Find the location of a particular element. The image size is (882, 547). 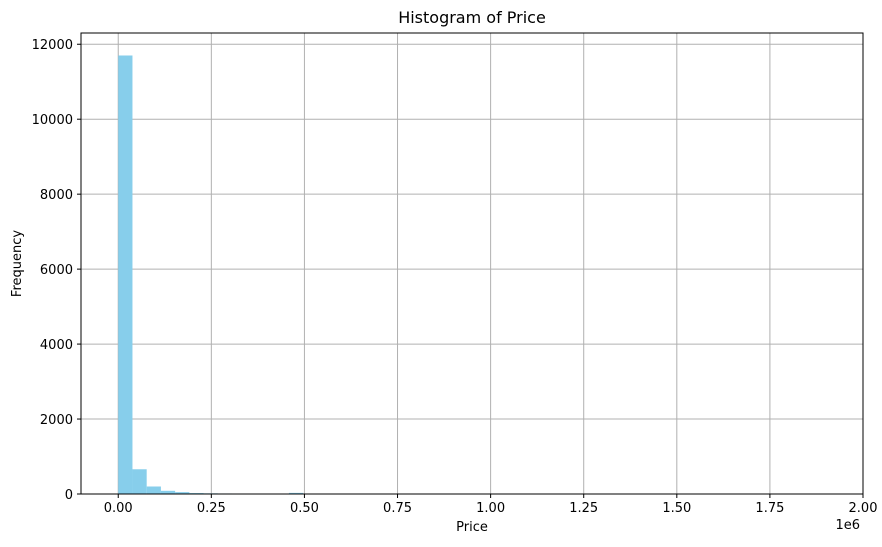

y-tick-label: 10000 is located at coordinates (52, 120).